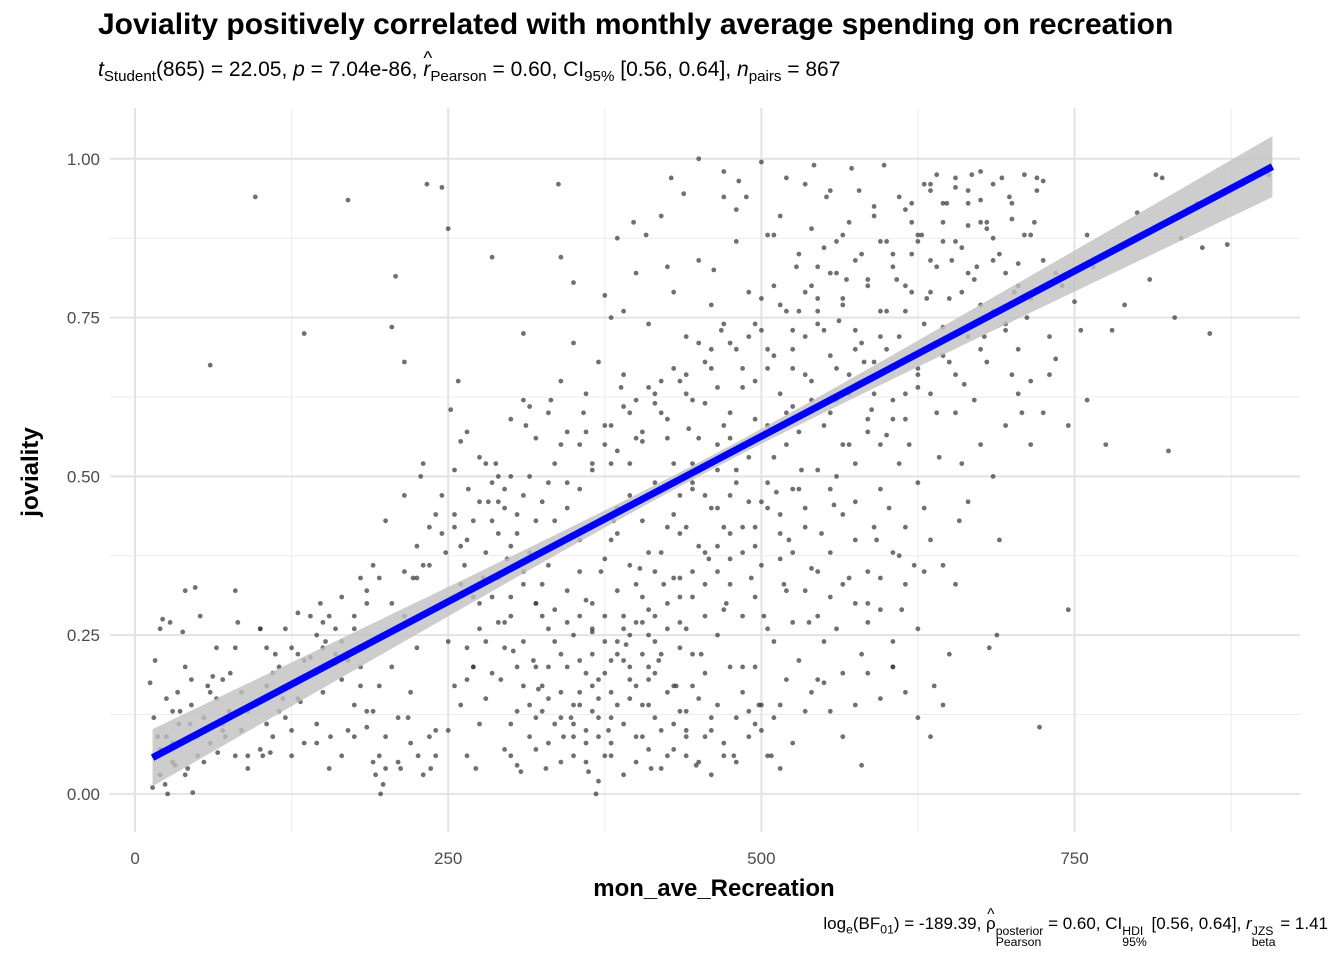 The image size is (1344, 960). Describe the element at coordinates (1304, 923) in the screenshot. I see `jzs-value: = 1.41` at that location.